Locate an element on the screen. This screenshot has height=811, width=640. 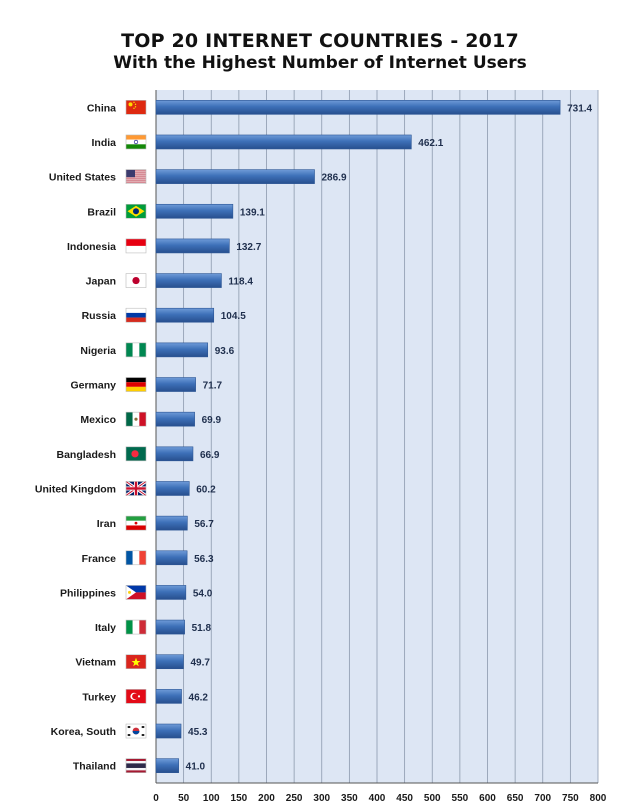
x-tick-label: 350 is located at coordinates (349, 798).